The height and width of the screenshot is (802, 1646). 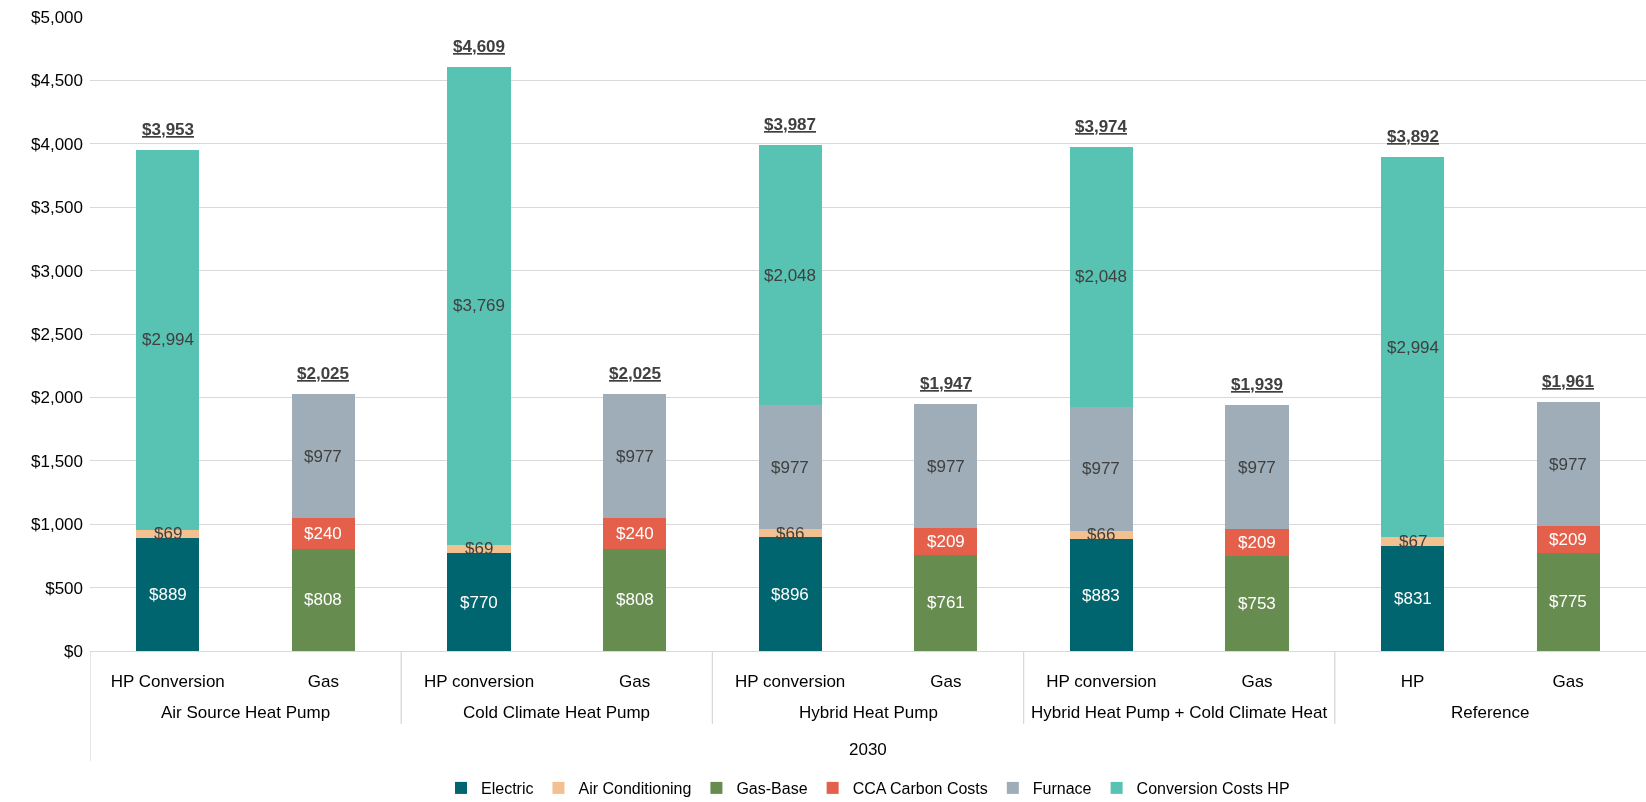 What do you see at coordinates (1413, 598) in the screenshot?
I see `data-label: $831` at bounding box center [1413, 598].